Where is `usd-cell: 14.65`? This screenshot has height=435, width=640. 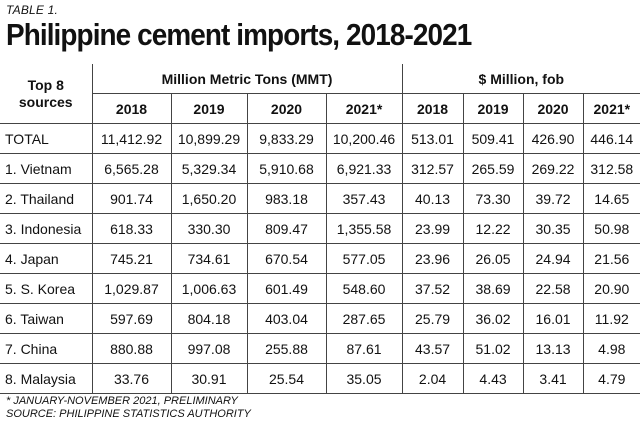
usd-cell: 14.65 is located at coordinates (611, 198).